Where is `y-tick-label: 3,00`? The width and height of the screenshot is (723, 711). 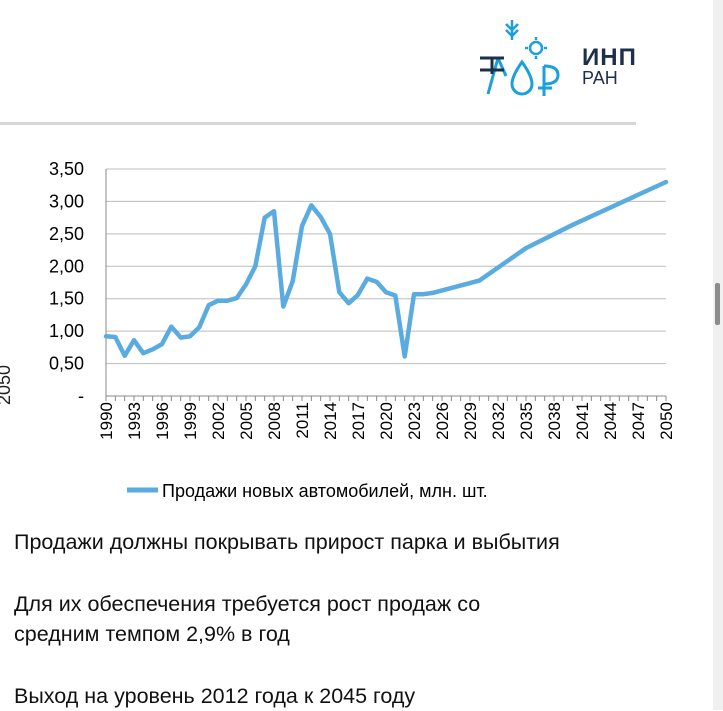 y-tick-label: 3,00 is located at coordinates (66, 201).